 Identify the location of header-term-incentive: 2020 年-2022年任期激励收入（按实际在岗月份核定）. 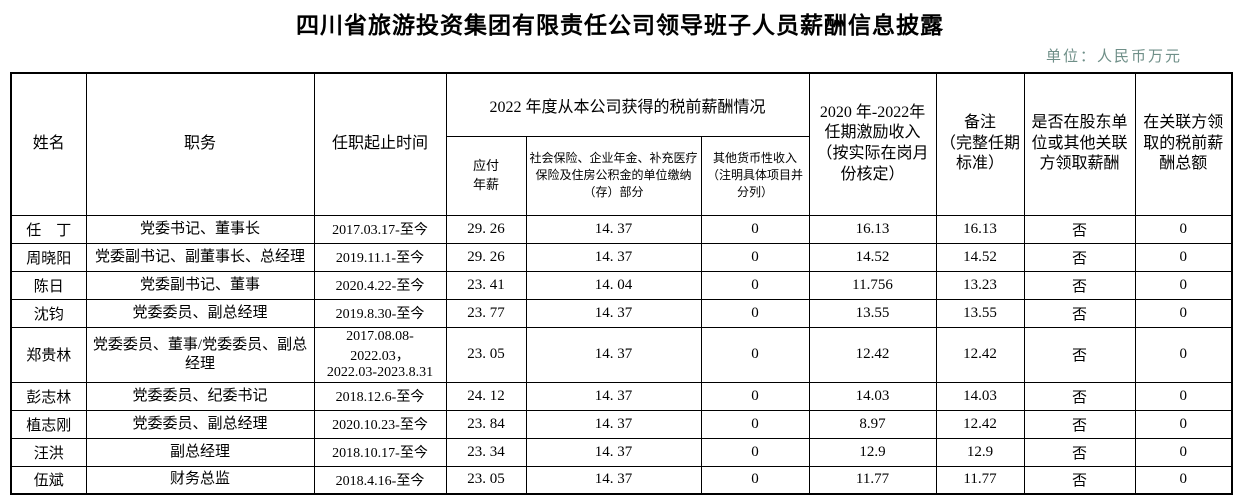
(872, 144).